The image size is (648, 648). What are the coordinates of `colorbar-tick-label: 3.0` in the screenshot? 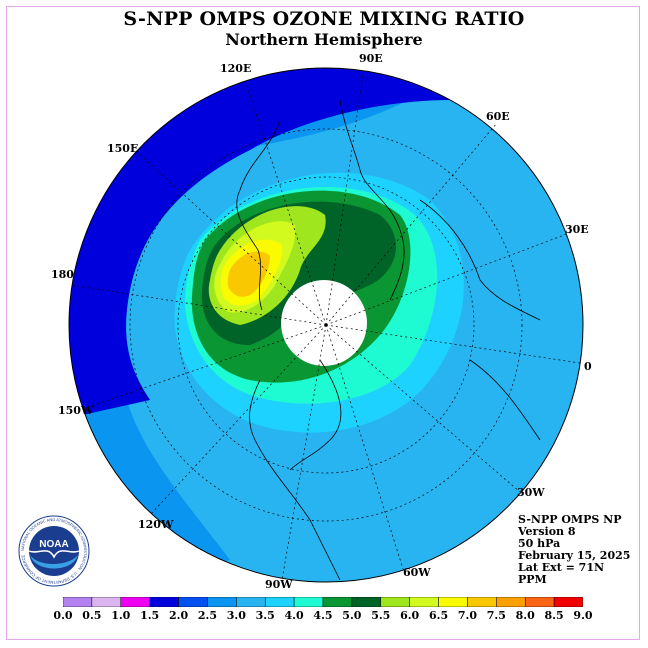 It's located at (236, 615).